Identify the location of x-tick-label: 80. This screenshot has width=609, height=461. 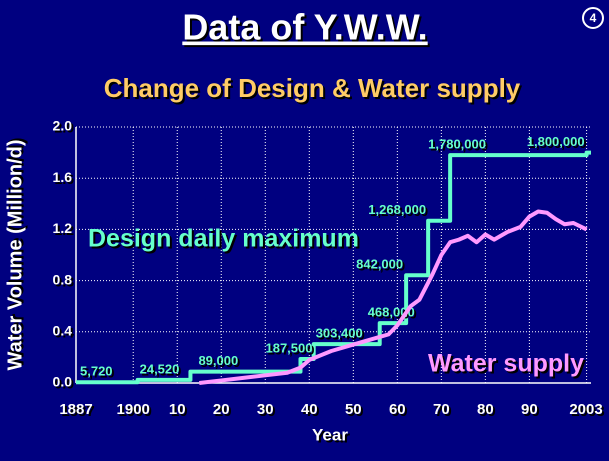
(485, 409).